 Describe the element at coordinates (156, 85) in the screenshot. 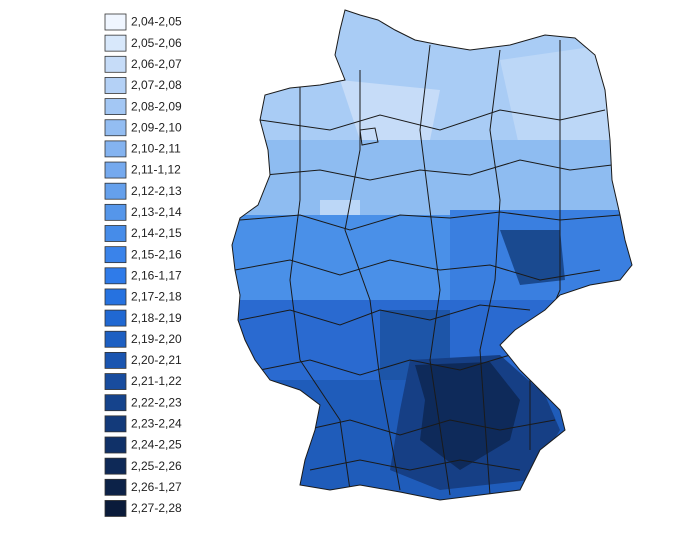

I see `legend-label: 2,07-2,08` at that location.